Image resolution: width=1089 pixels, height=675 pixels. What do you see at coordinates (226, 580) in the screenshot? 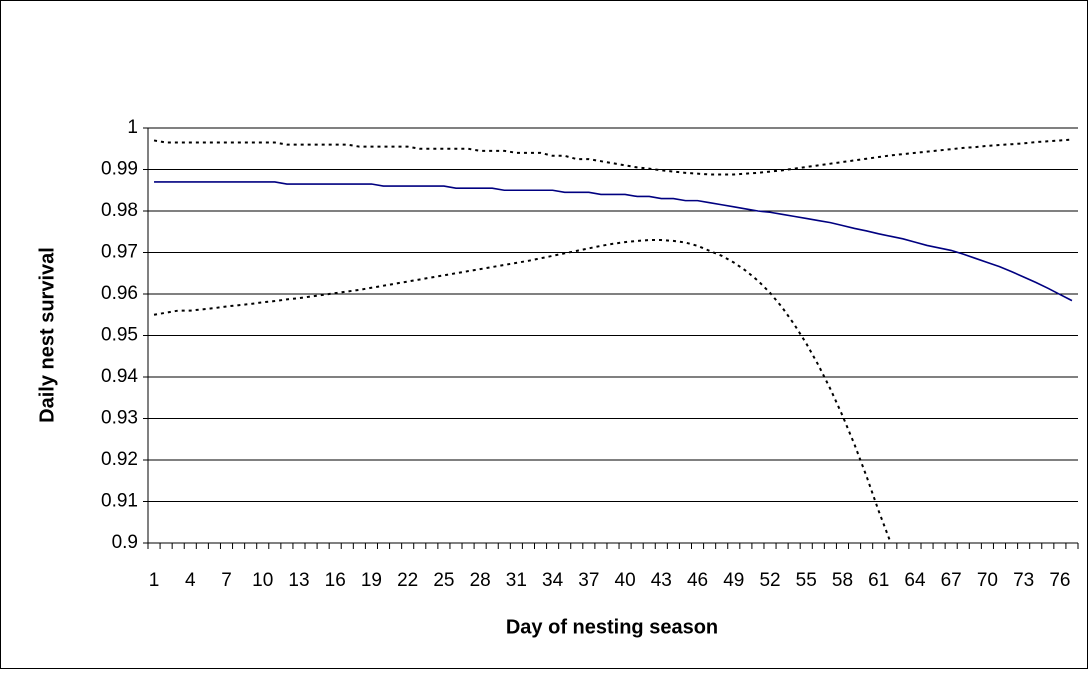
I see `x-tick-label: 7` at bounding box center [226, 580].